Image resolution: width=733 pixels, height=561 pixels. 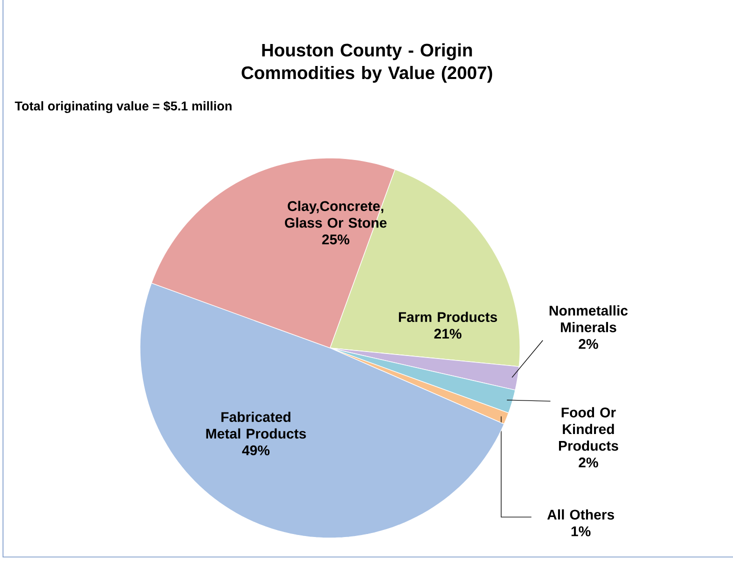 I want to click on data-label: 21%, so click(x=448, y=333).